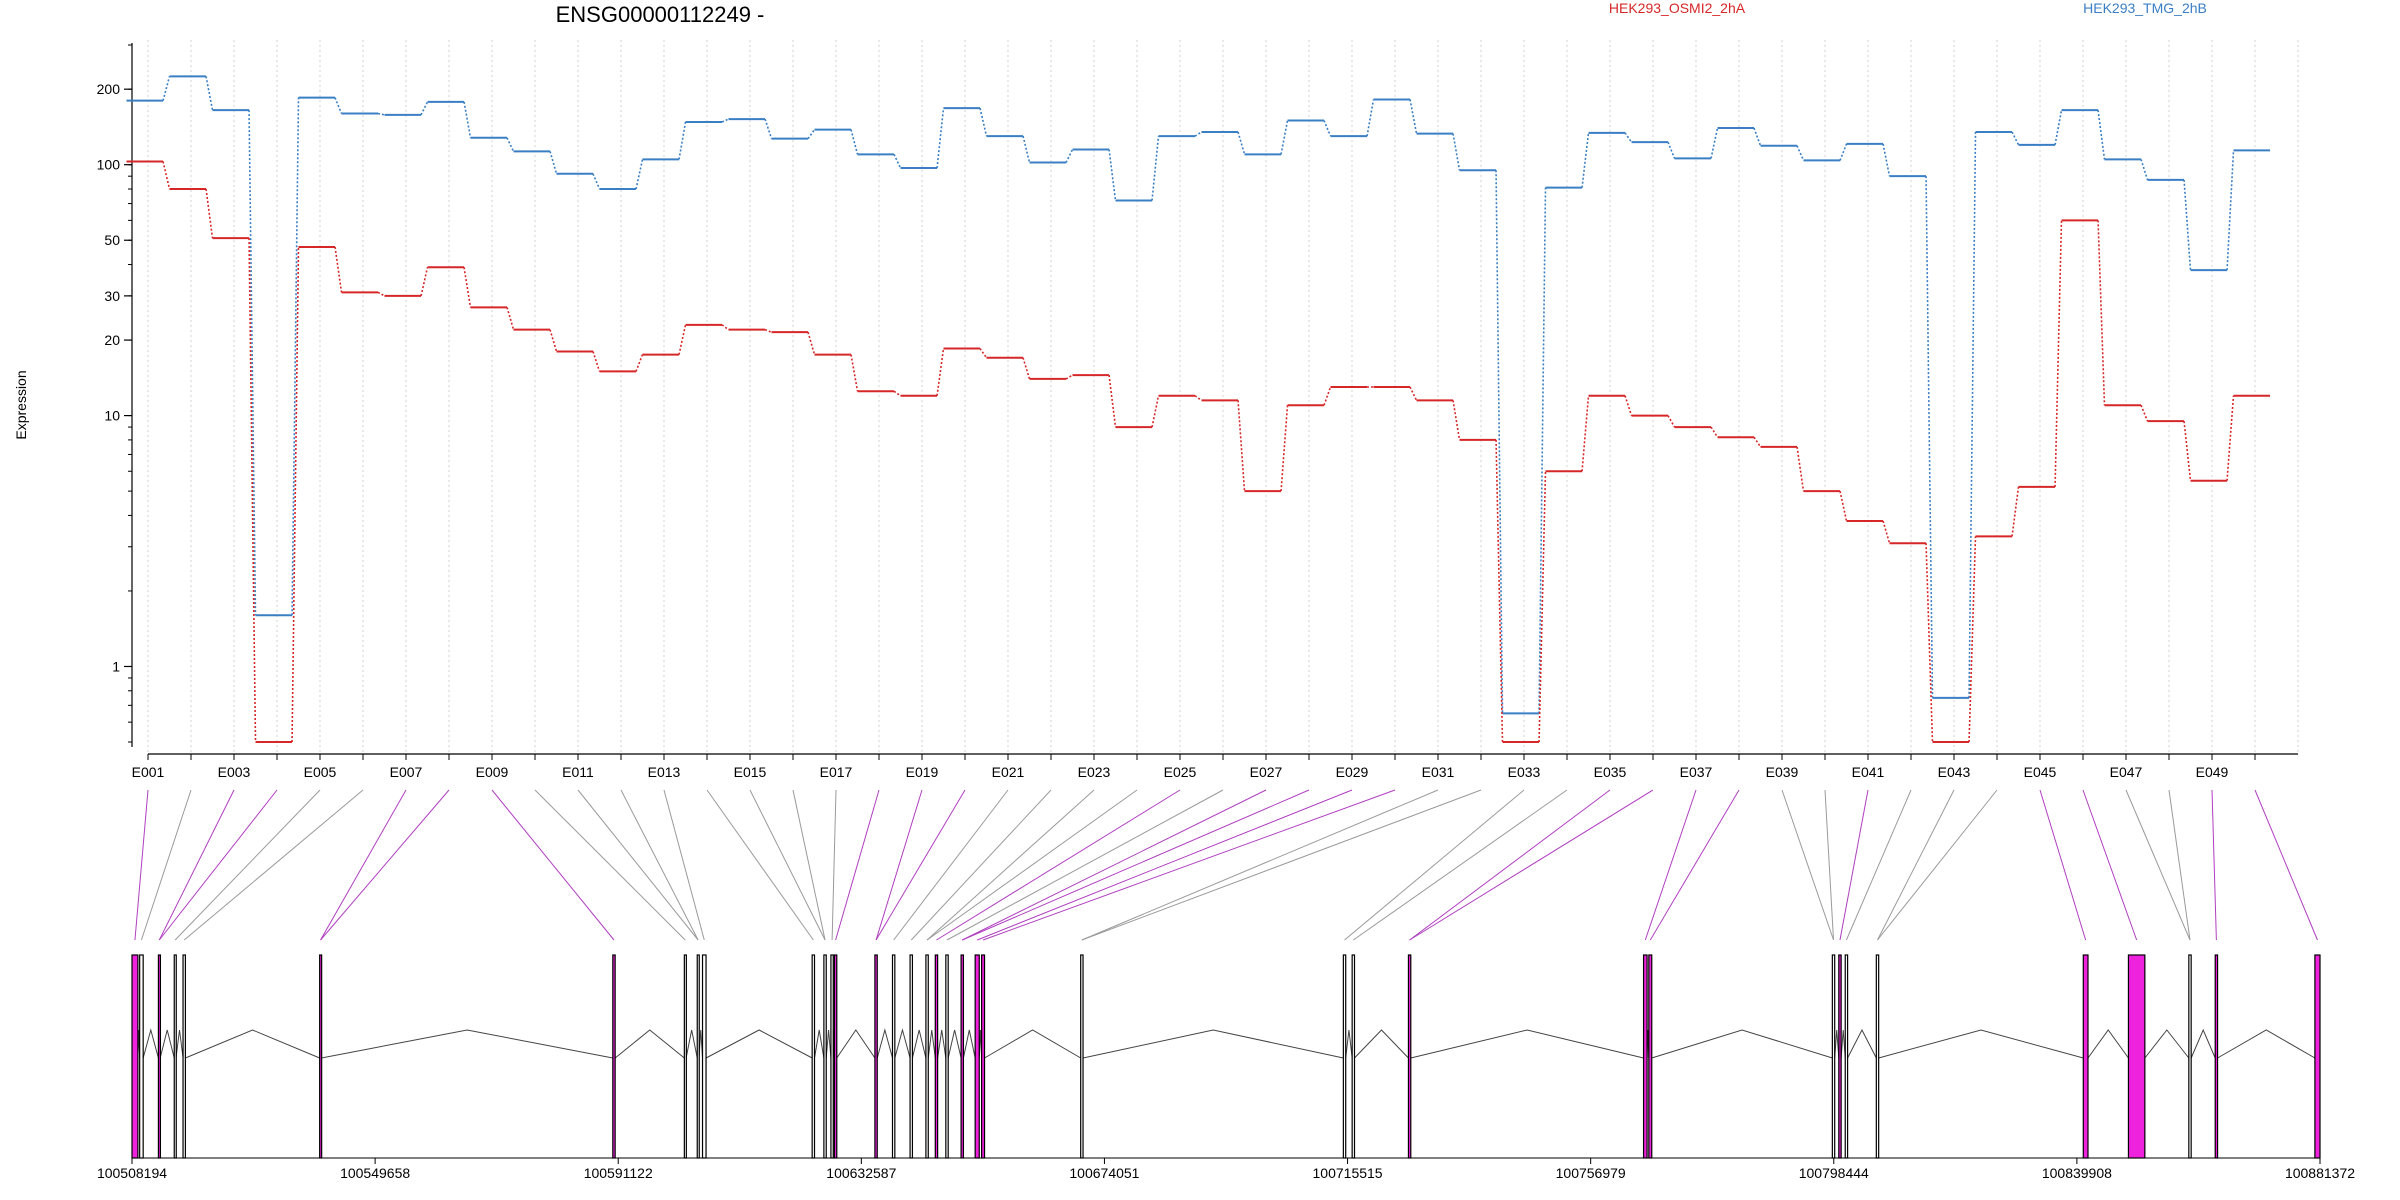 This screenshot has height=1200, width=2400. What do you see at coordinates (1524, 772) in the screenshot?
I see `x-tick-label: E033` at bounding box center [1524, 772].